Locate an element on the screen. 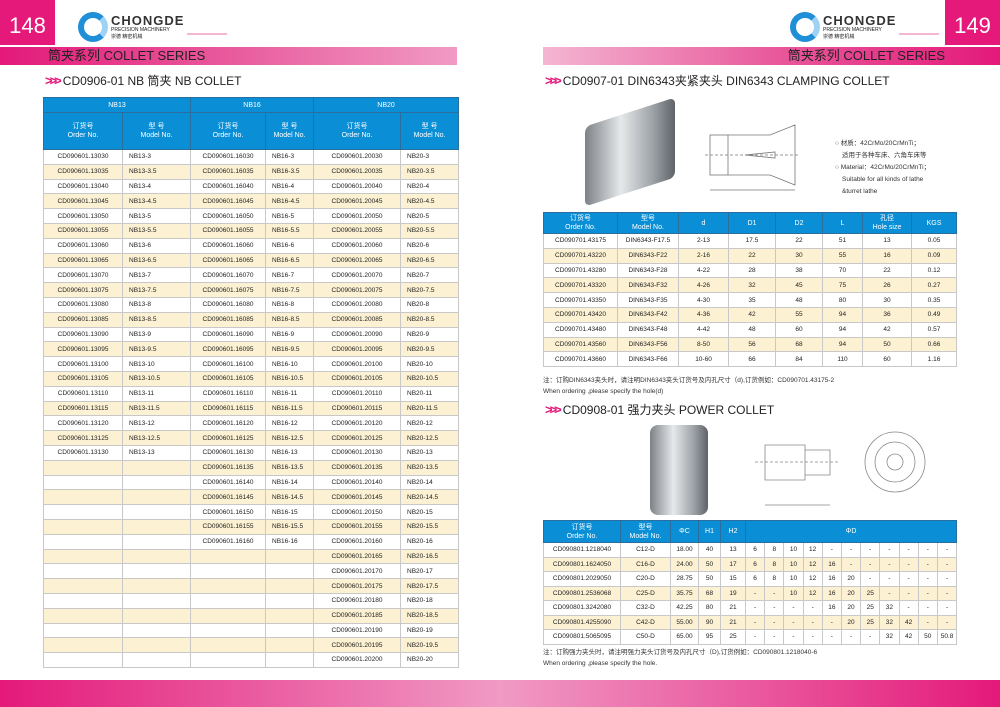  table-cell: 12 is located at coordinates (812, 564).